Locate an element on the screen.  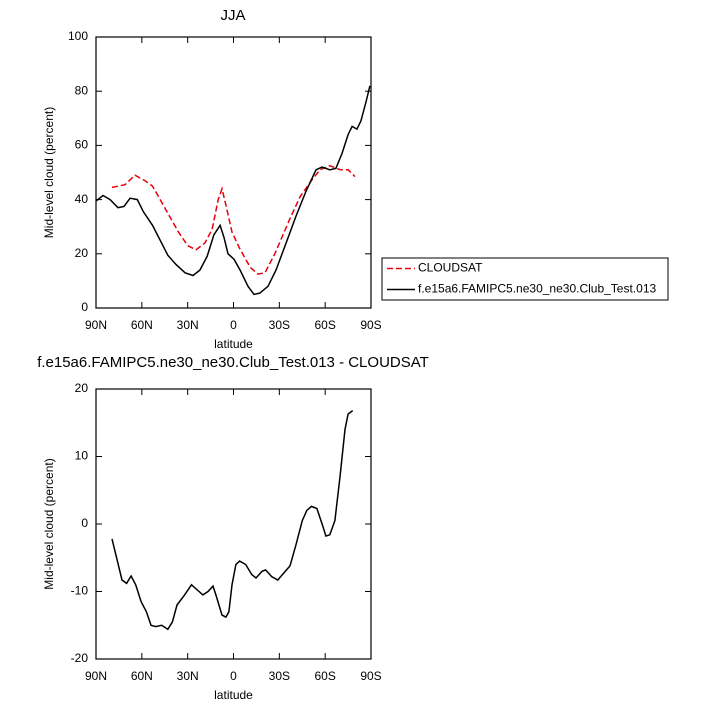
y-tick-label: 40 is located at coordinates (82, 199).